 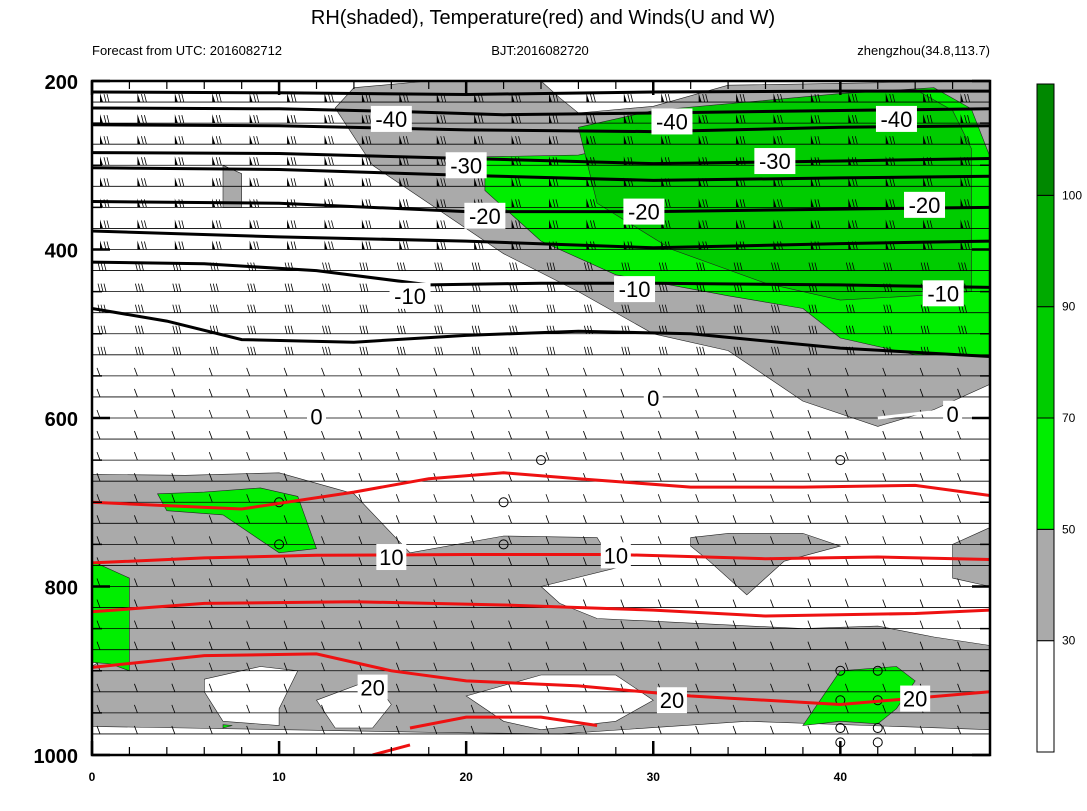 I want to click on y-tick-label: 800, so click(x=61, y=589).